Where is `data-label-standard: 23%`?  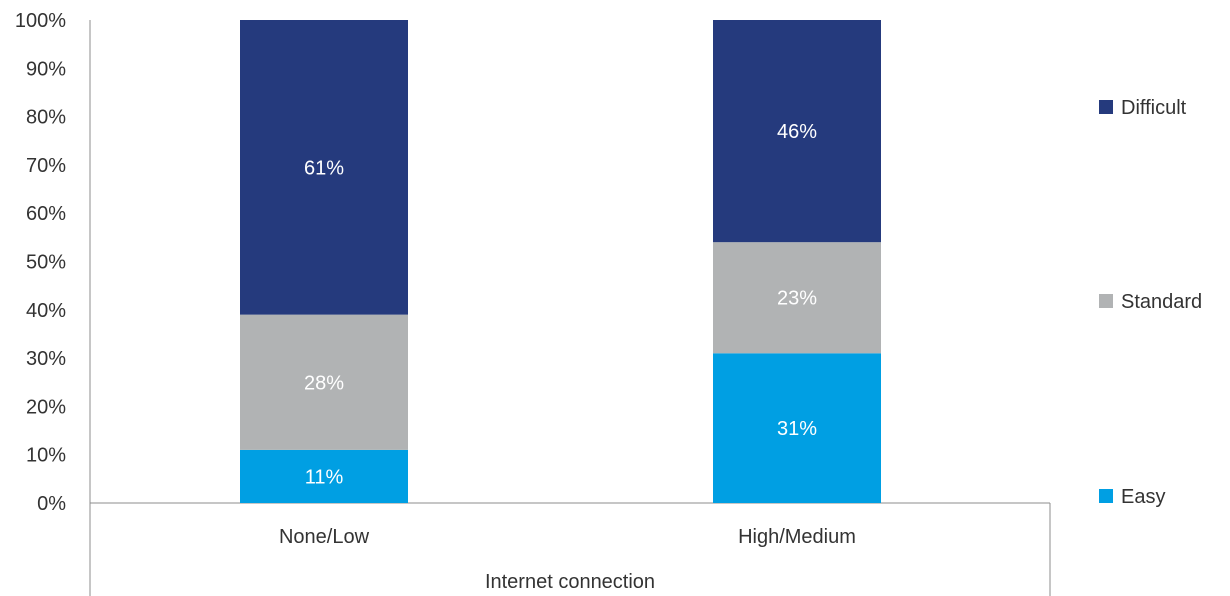
data-label-standard: 23% is located at coordinates (797, 299).